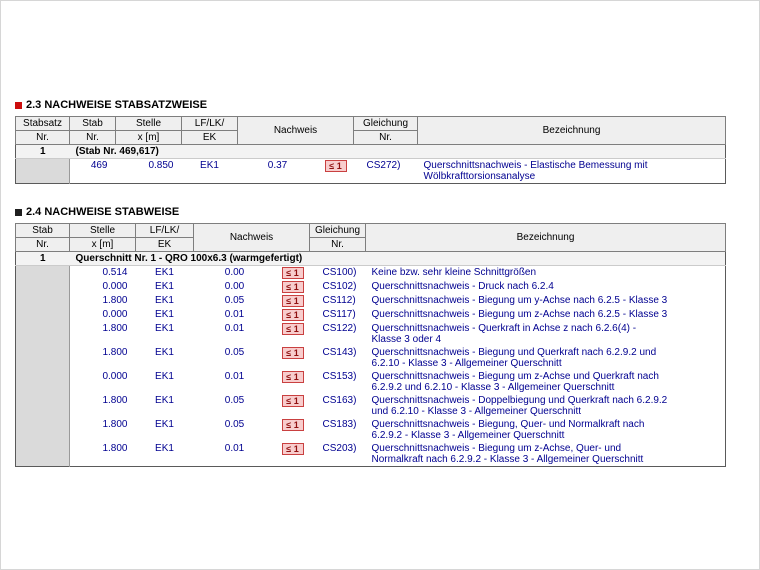 This screenshot has height=570, width=760. I want to click on cell-stab: 469, so click(99, 165).